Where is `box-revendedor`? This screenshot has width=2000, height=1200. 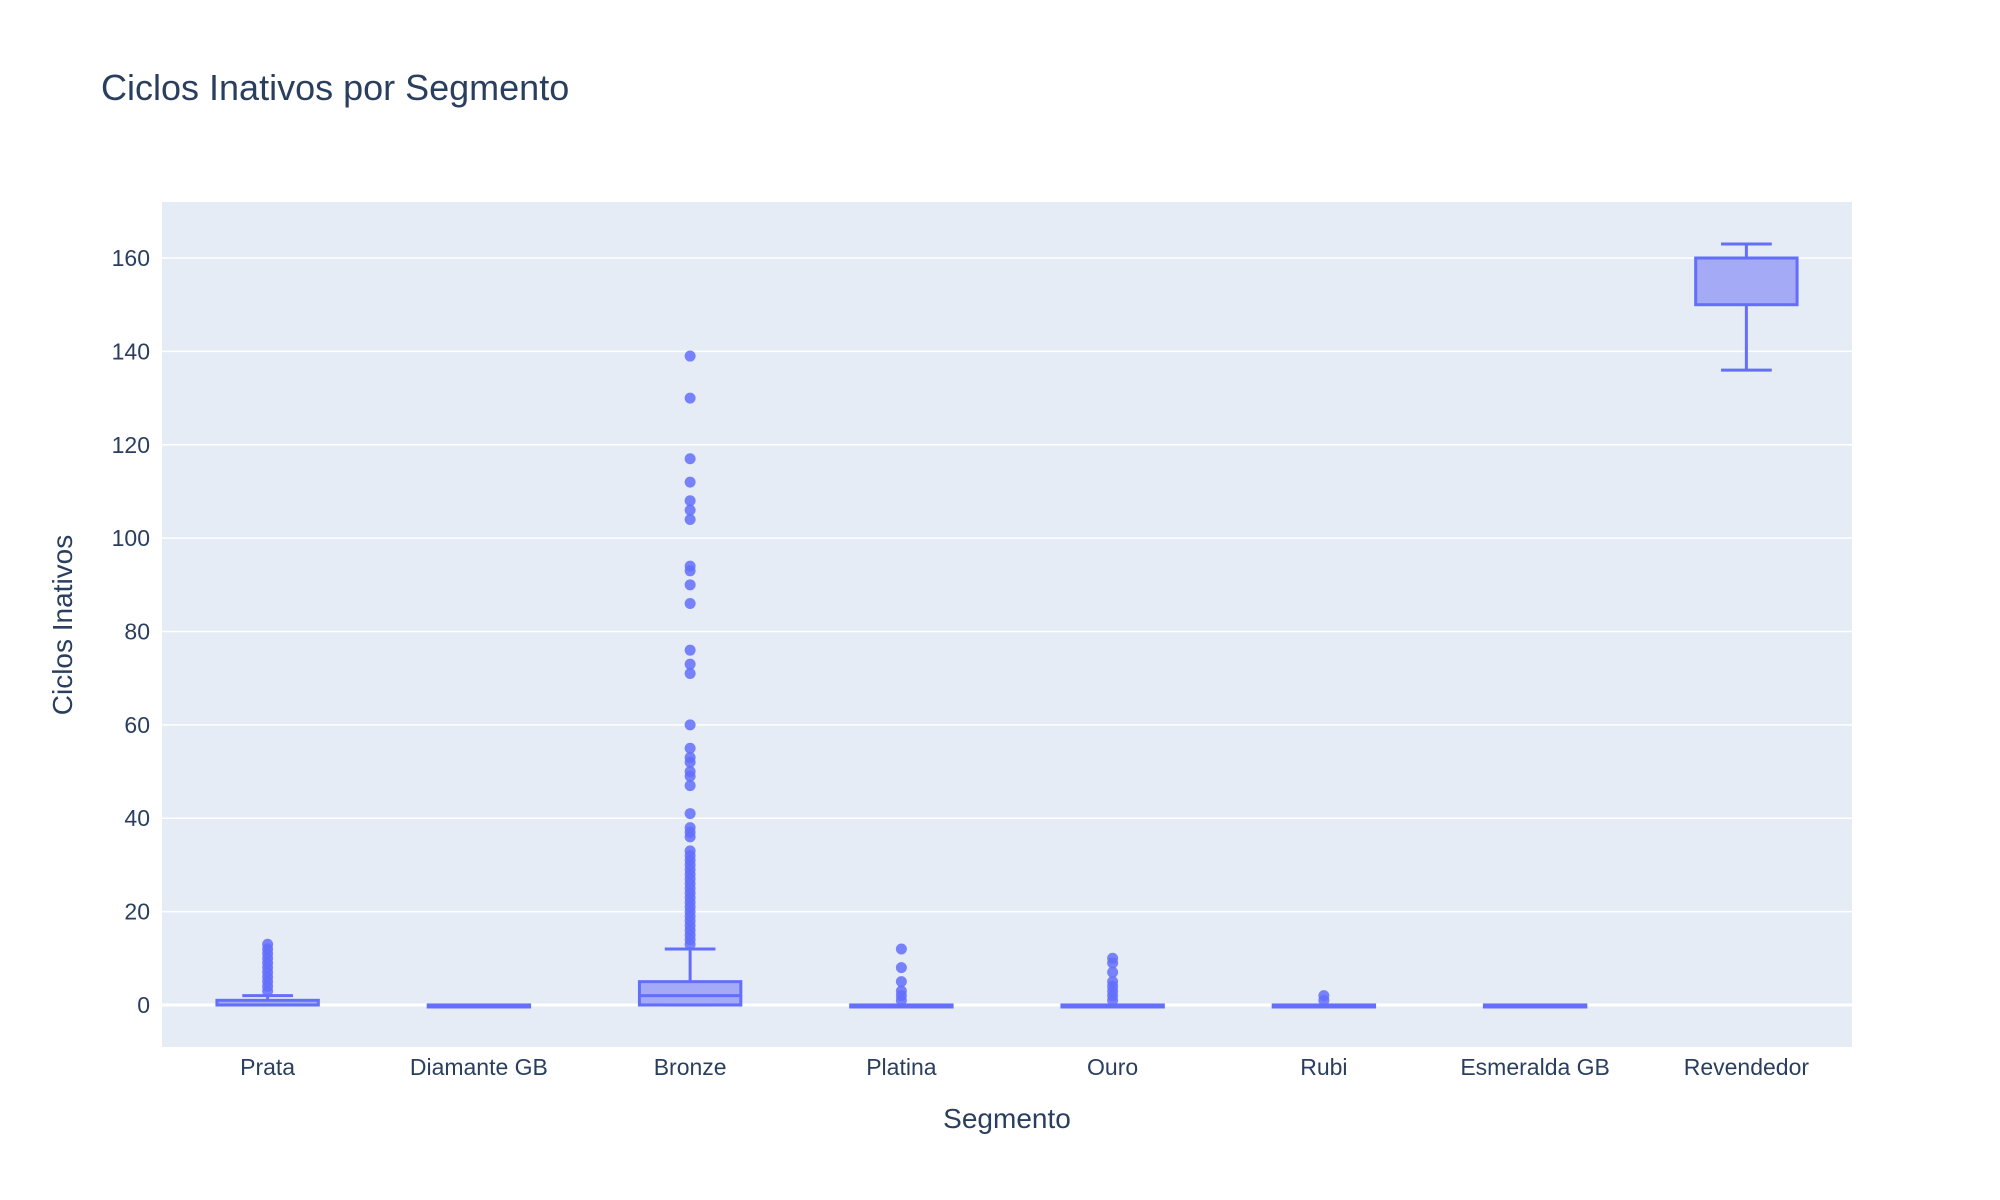
box-revendedor is located at coordinates (1746, 307).